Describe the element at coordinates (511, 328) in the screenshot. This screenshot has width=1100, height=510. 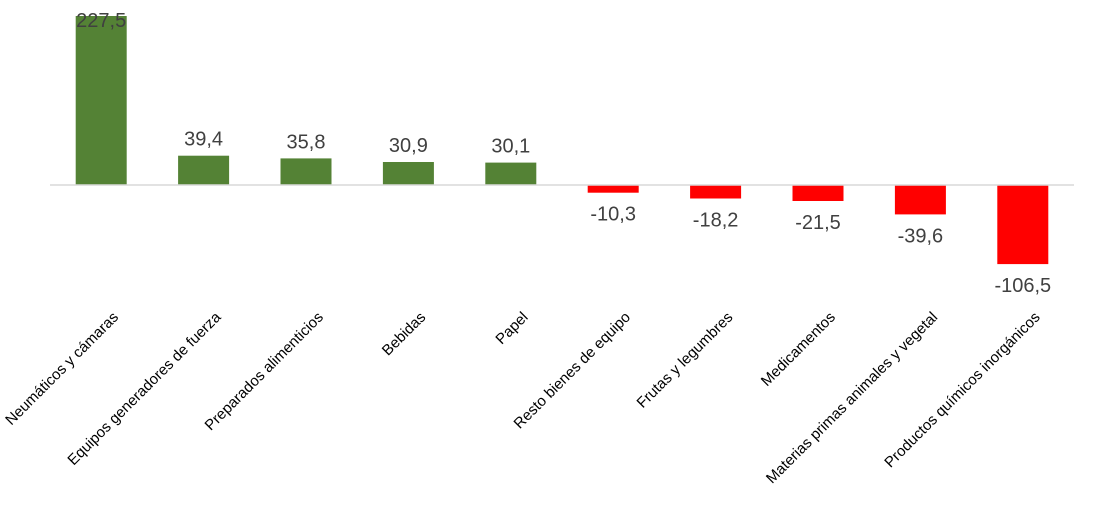
I see `category-tick-label: Papel` at that location.